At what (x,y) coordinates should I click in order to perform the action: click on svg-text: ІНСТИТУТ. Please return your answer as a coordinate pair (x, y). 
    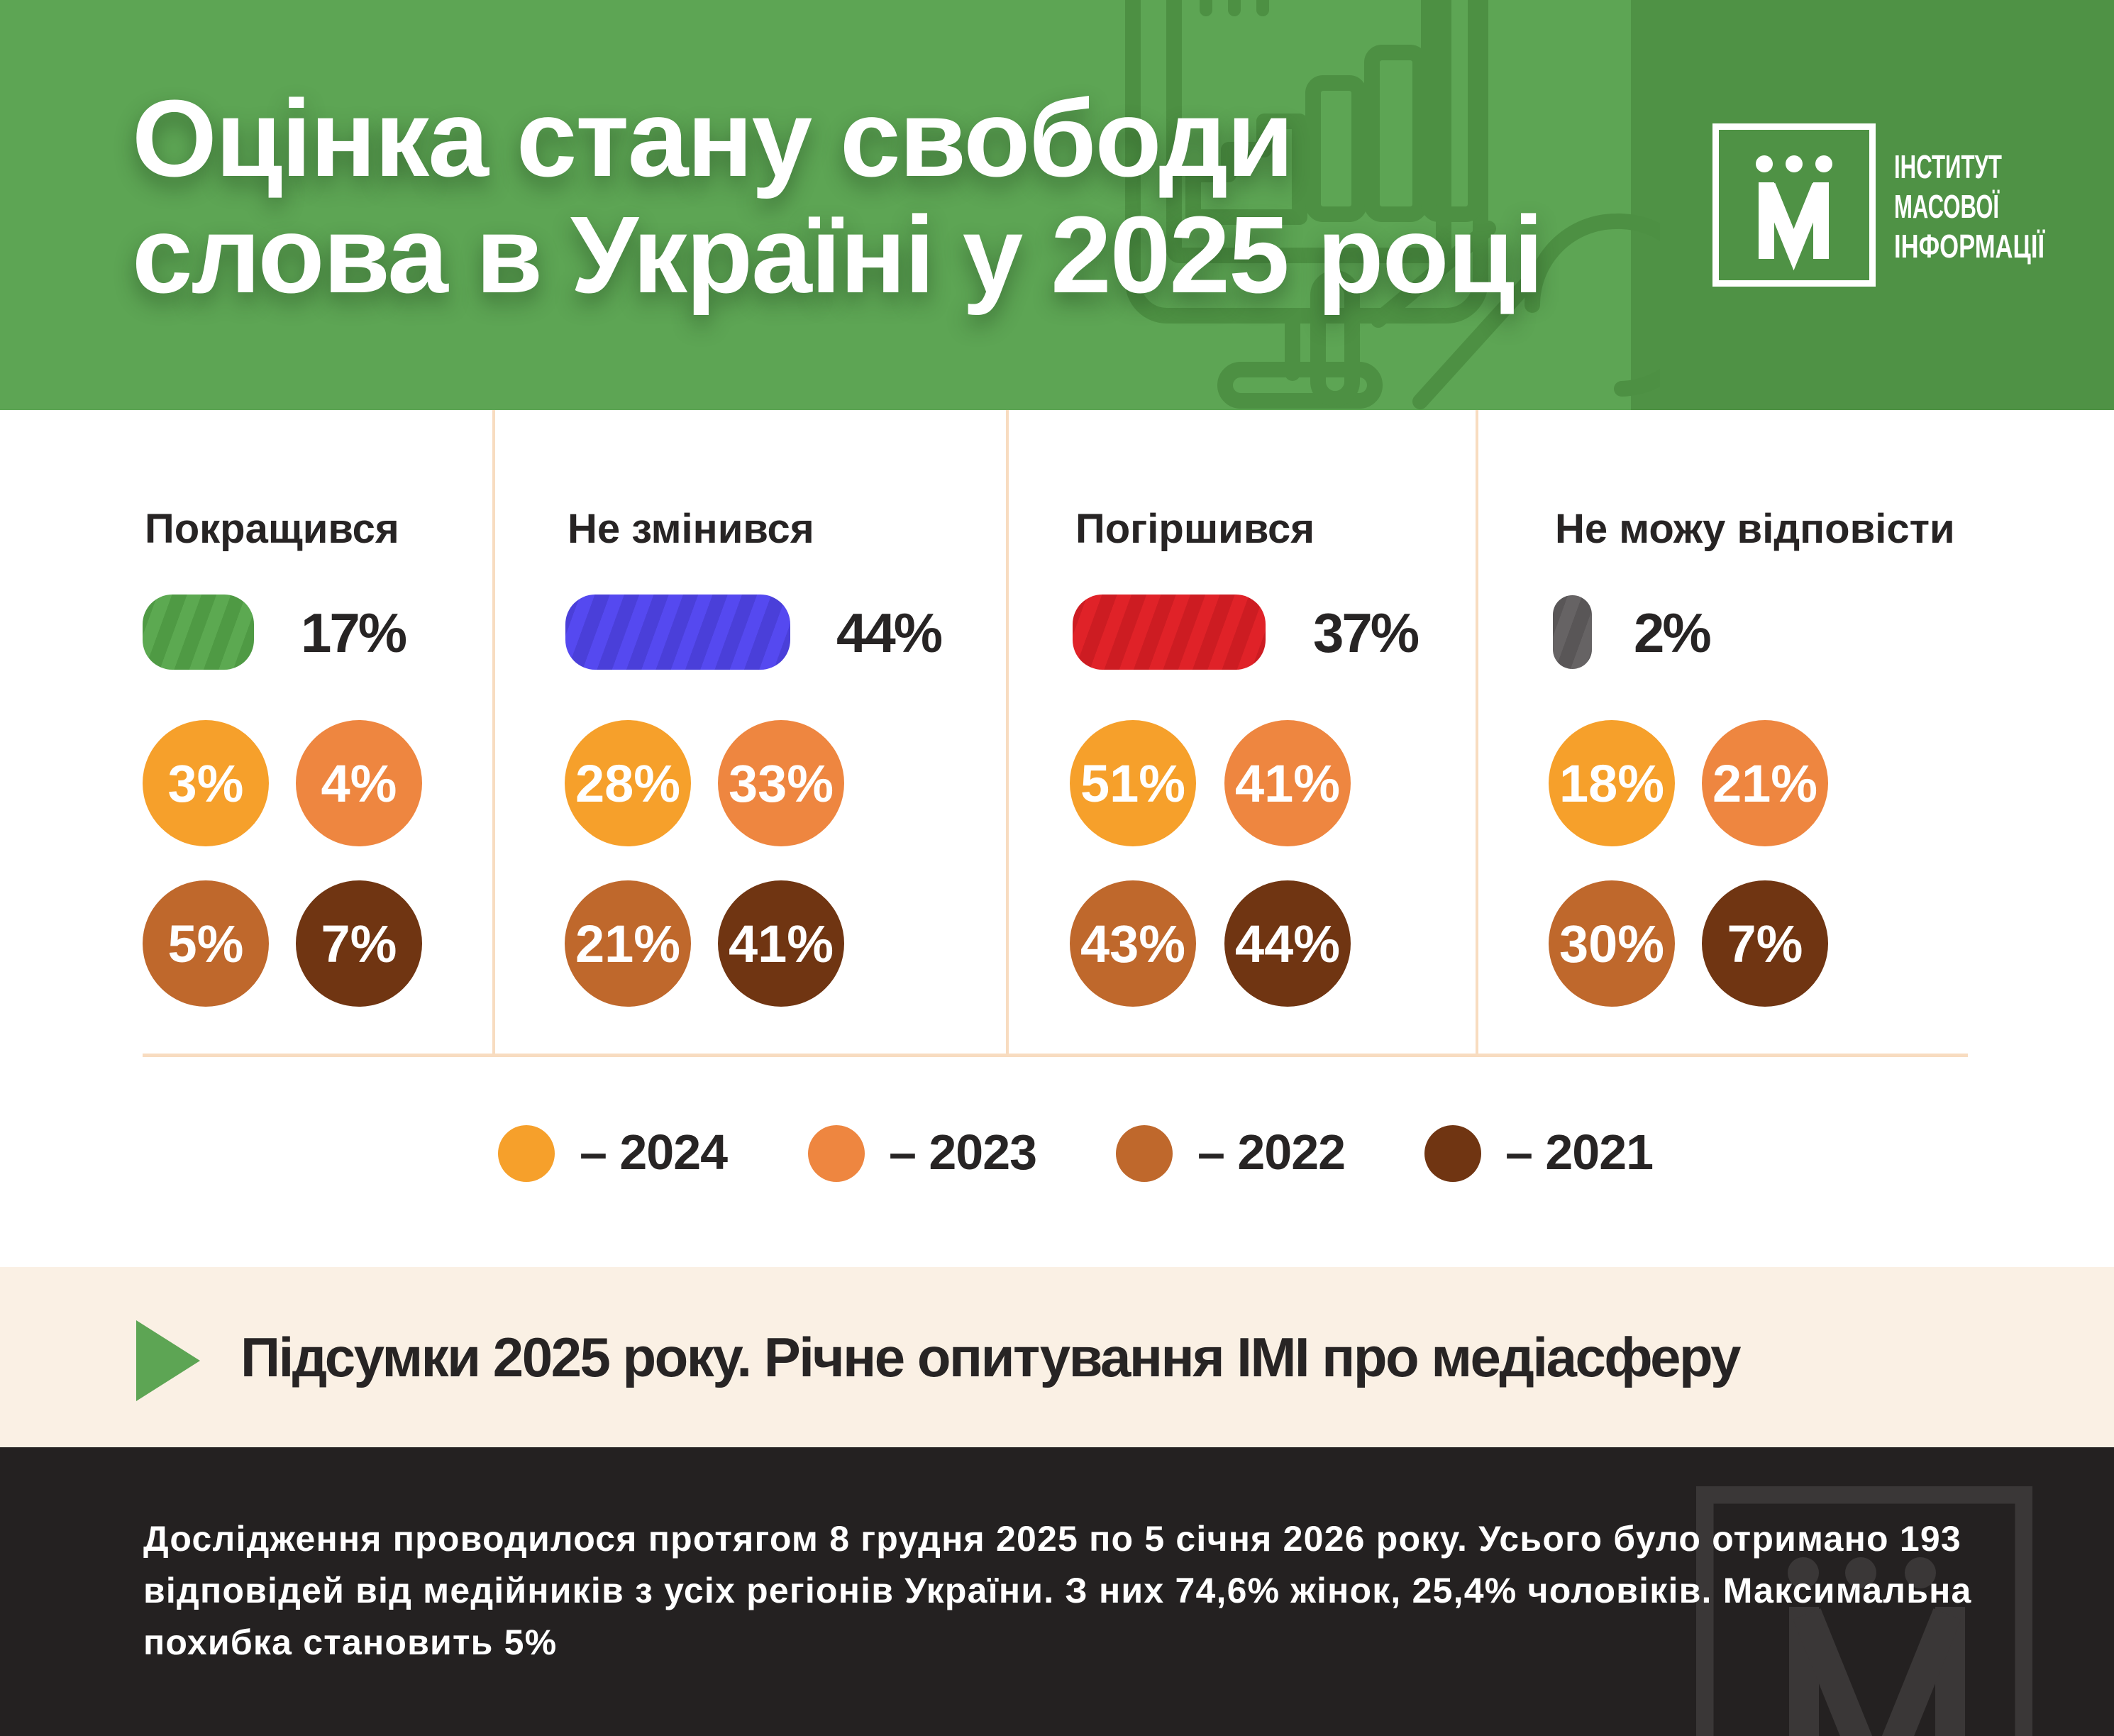
    Looking at the image, I should click on (1948, 166).